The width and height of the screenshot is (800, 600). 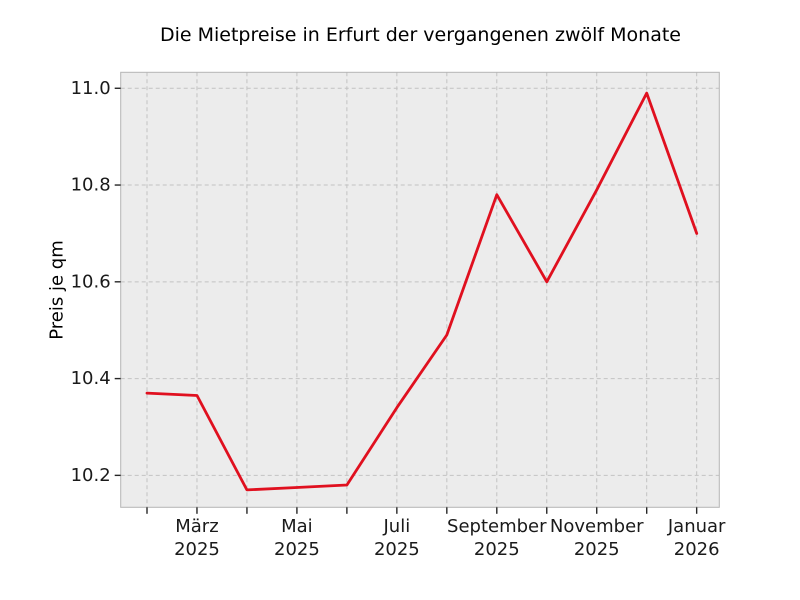 I want to click on y-tick-label: 10.8, so click(x=91, y=185).